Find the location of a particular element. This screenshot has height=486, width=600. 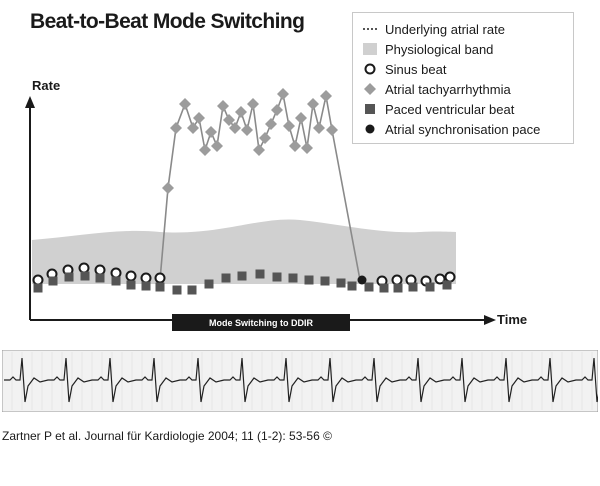

physiological-band is located at coordinates (244, 251).